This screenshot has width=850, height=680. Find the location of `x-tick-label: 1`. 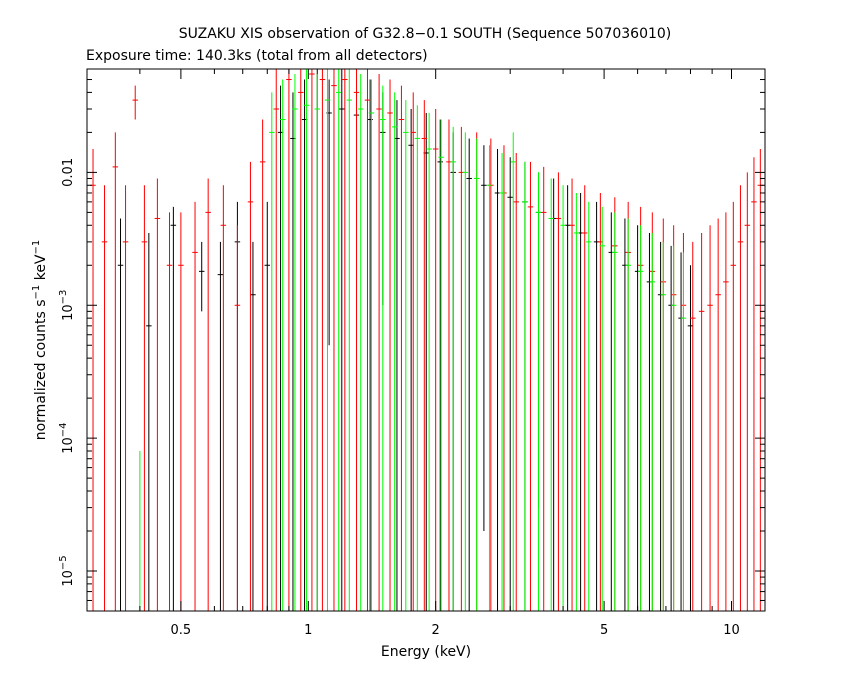

x-tick-label: 1 is located at coordinates (308, 630).